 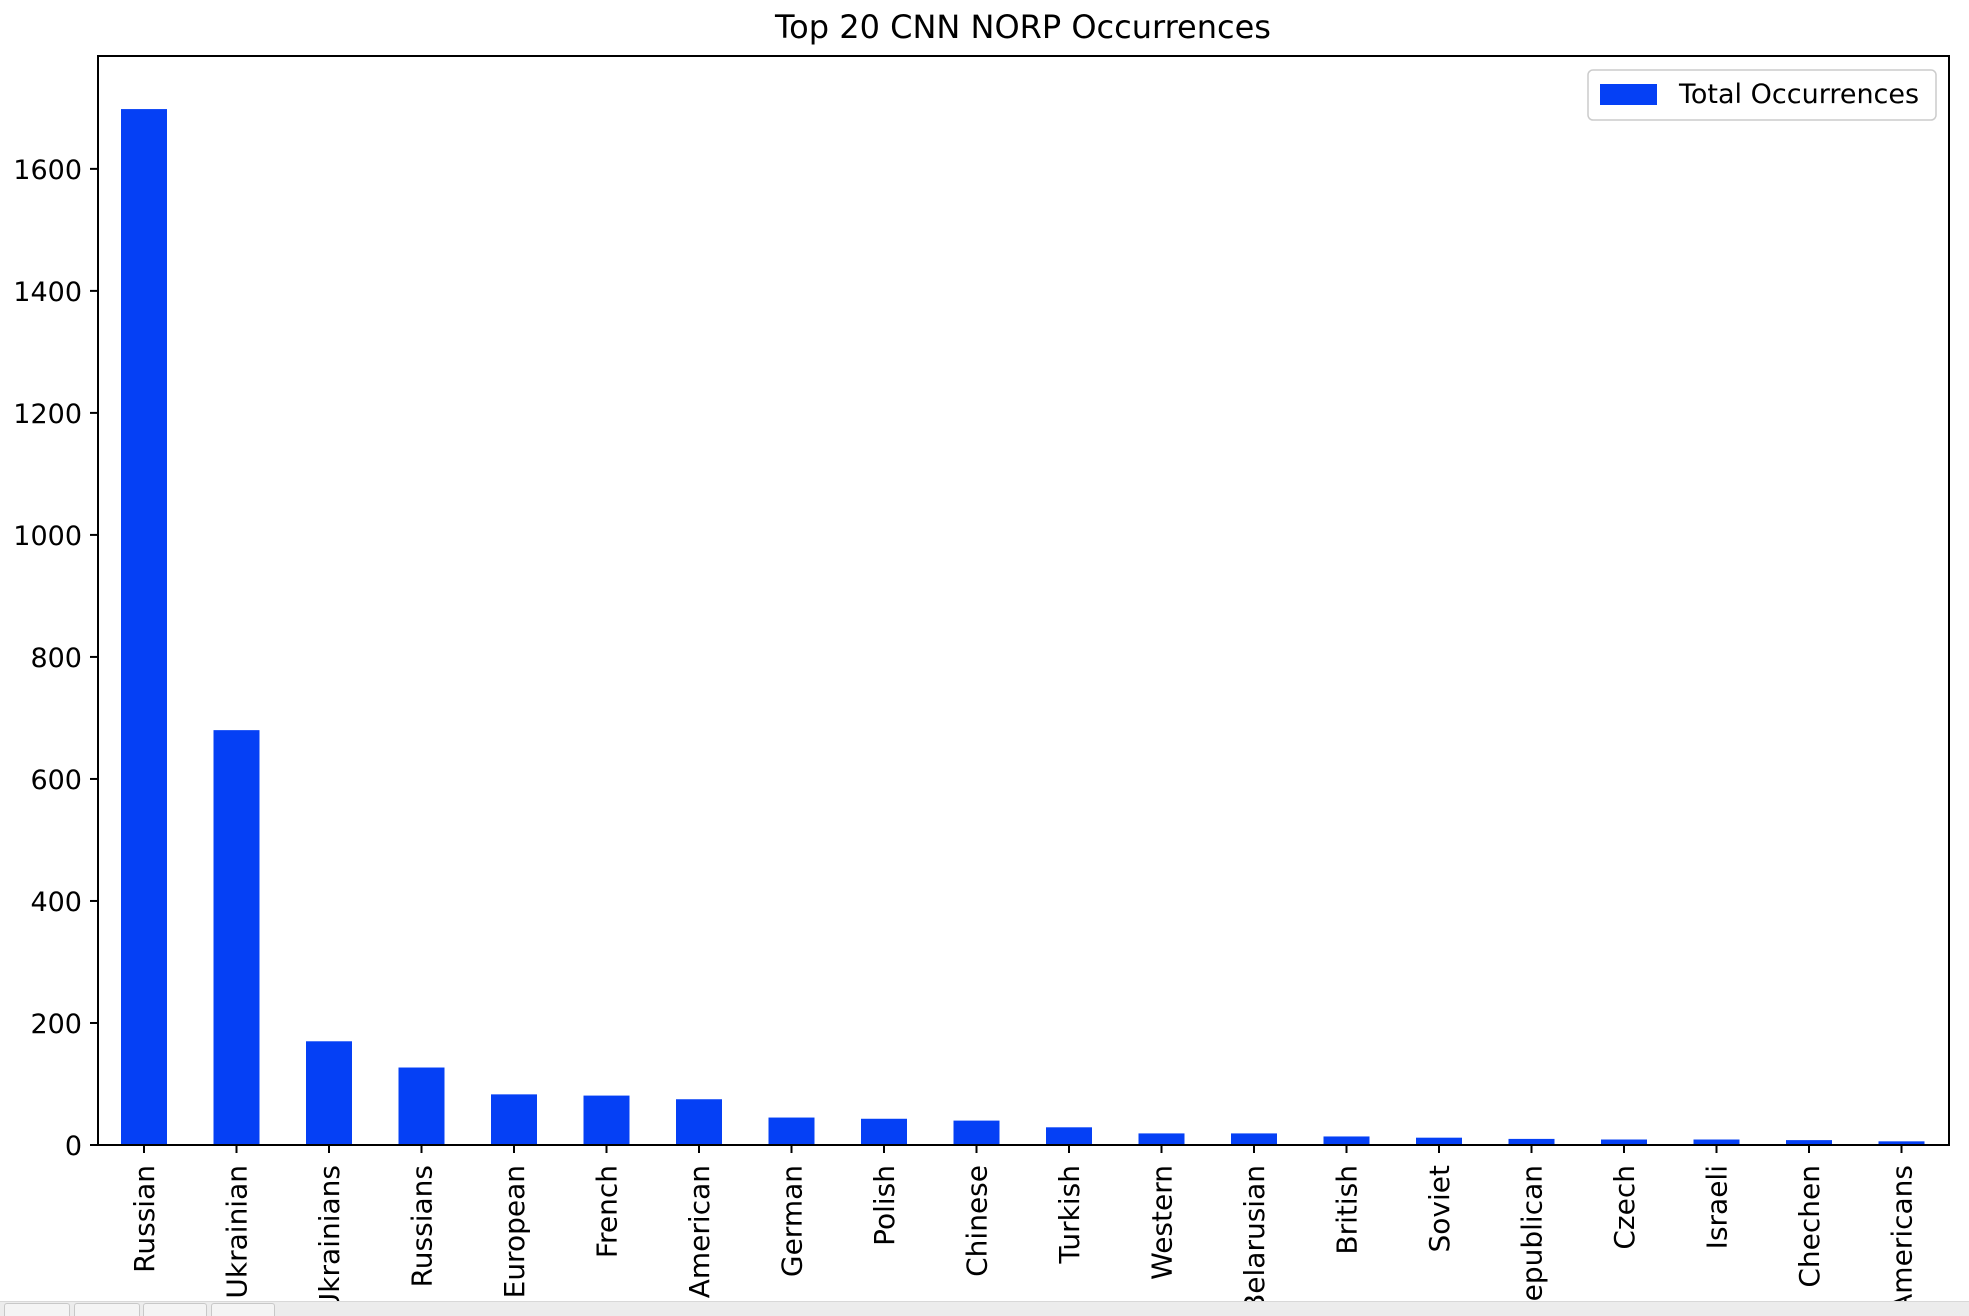 I want to click on bar-belarusian, so click(x=1254, y=1139).